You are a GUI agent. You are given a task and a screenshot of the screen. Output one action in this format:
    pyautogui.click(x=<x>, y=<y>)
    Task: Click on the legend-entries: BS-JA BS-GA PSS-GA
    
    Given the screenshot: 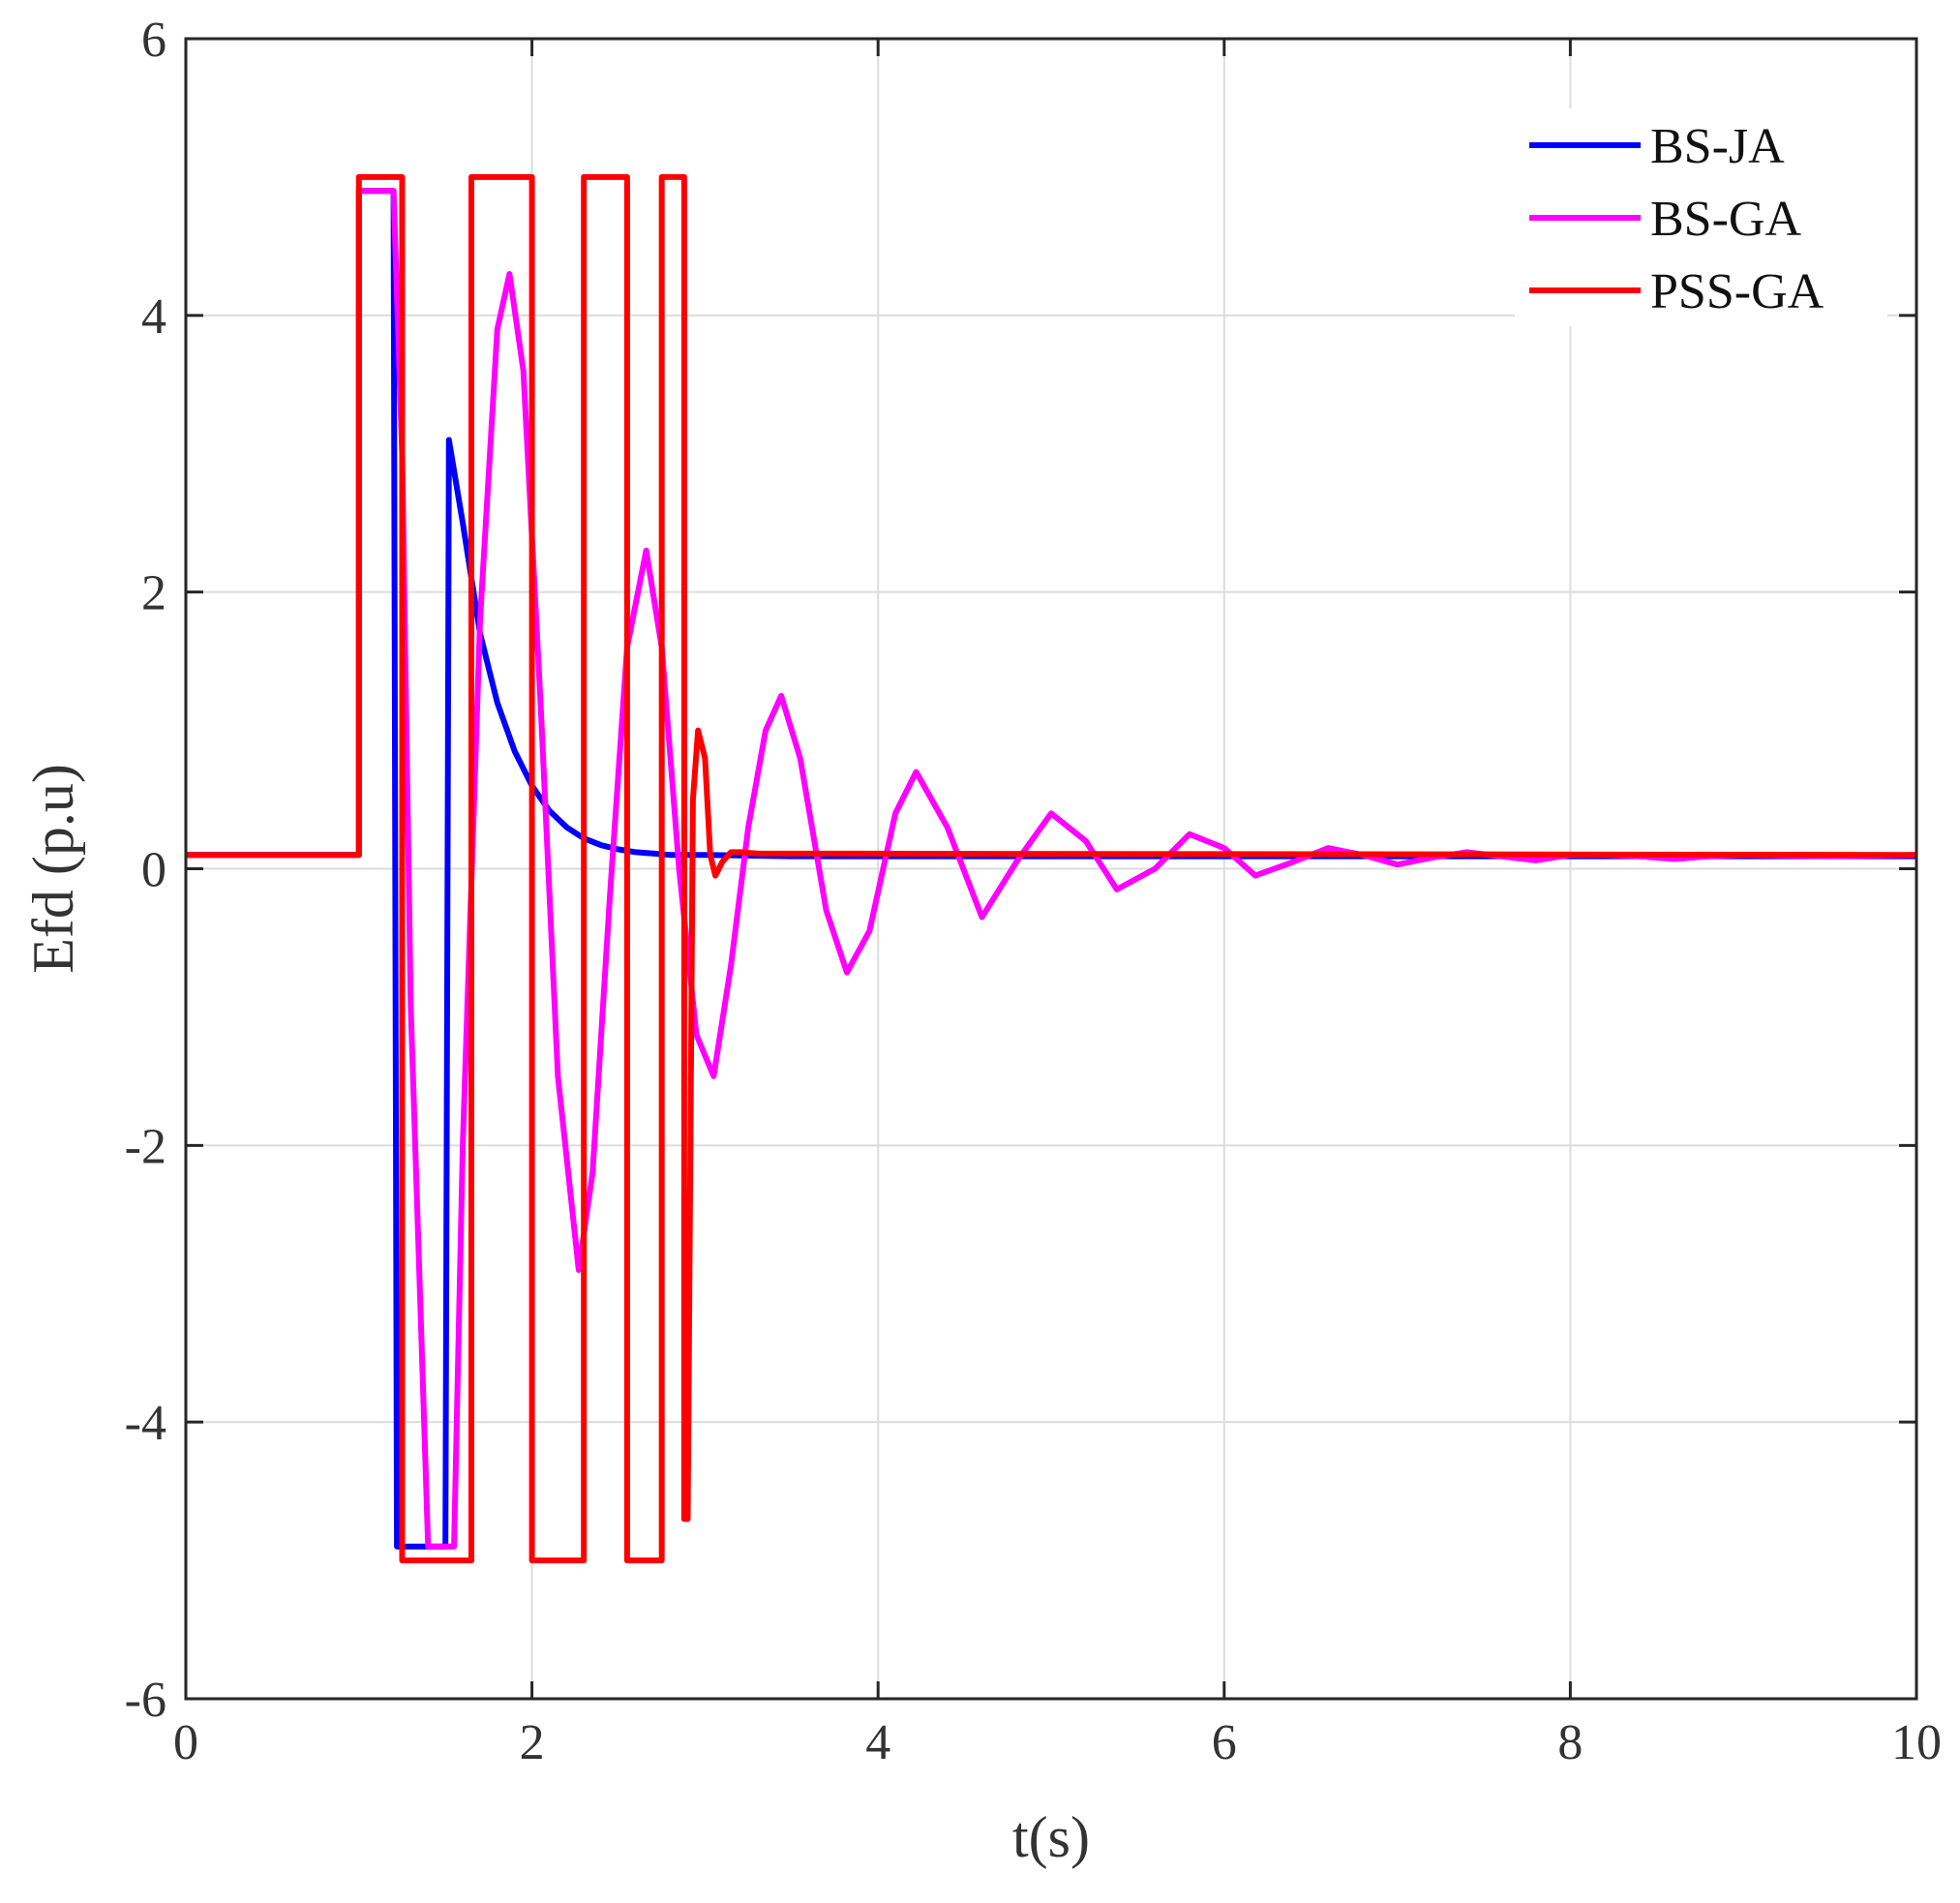 What is the action you would take?
    pyautogui.click(x=1676, y=219)
    